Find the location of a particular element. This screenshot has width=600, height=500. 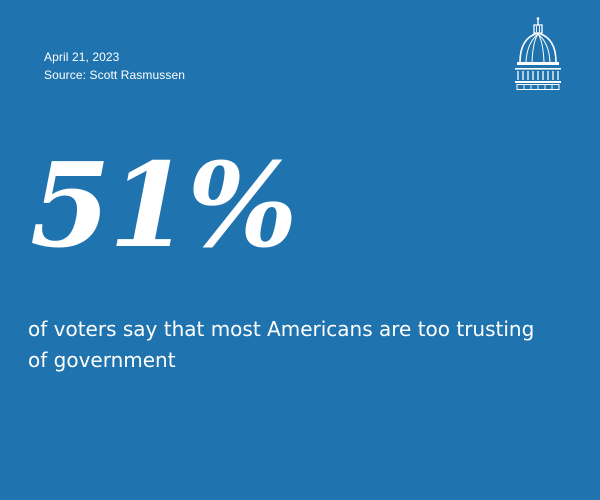

publish-date: April 21, 2023 is located at coordinates (82, 57).